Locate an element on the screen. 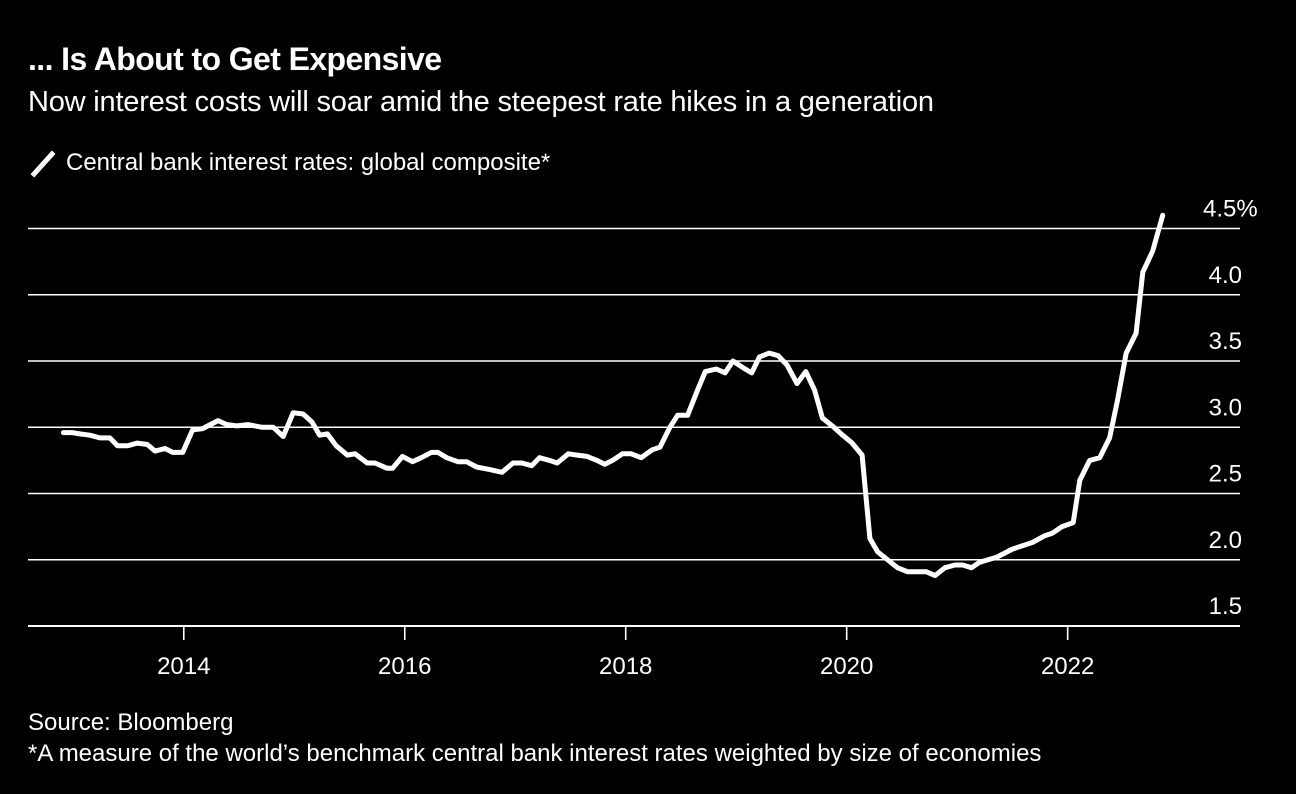 The image size is (1296, 794). y-tick-label: 4.0 is located at coordinates (1225, 275).